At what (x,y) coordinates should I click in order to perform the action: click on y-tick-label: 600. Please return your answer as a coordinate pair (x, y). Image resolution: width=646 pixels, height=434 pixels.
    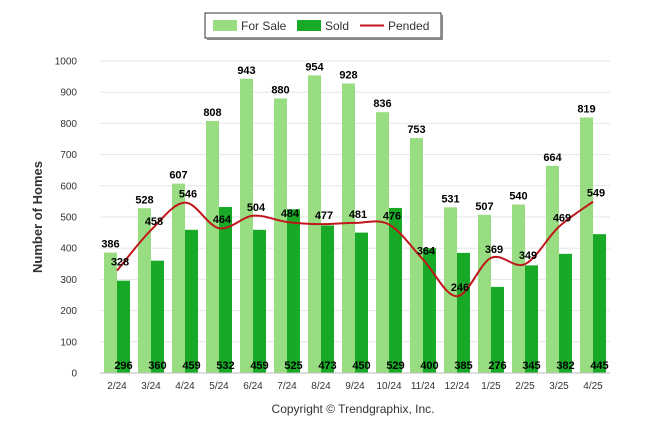
    Looking at the image, I should click on (68, 186).